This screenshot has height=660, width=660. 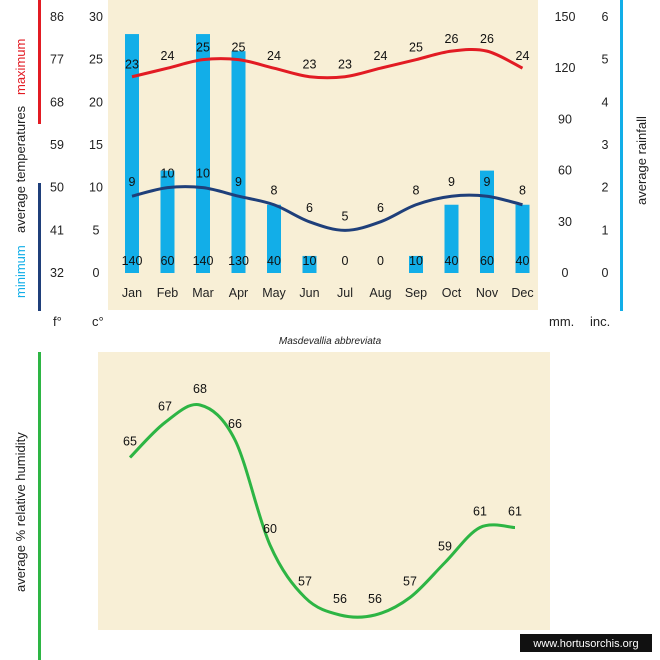 What do you see at coordinates (445, 547) in the screenshot?
I see `humidity-data-label: 59` at bounding box center [445, 547].